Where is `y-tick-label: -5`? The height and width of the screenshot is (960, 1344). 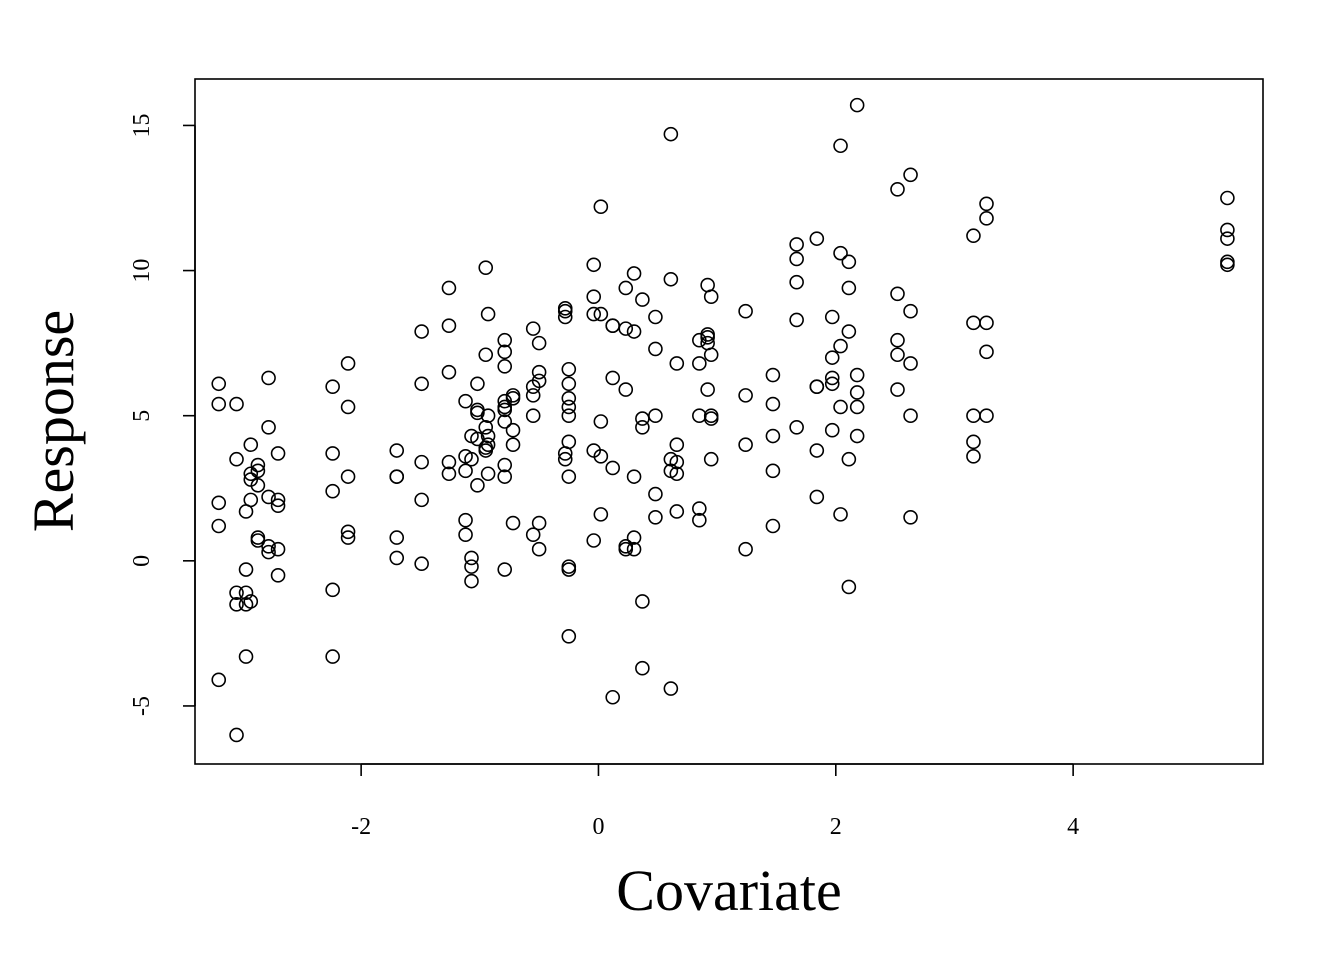 y-tick-label: -5 is located at coordinates (142, 706).